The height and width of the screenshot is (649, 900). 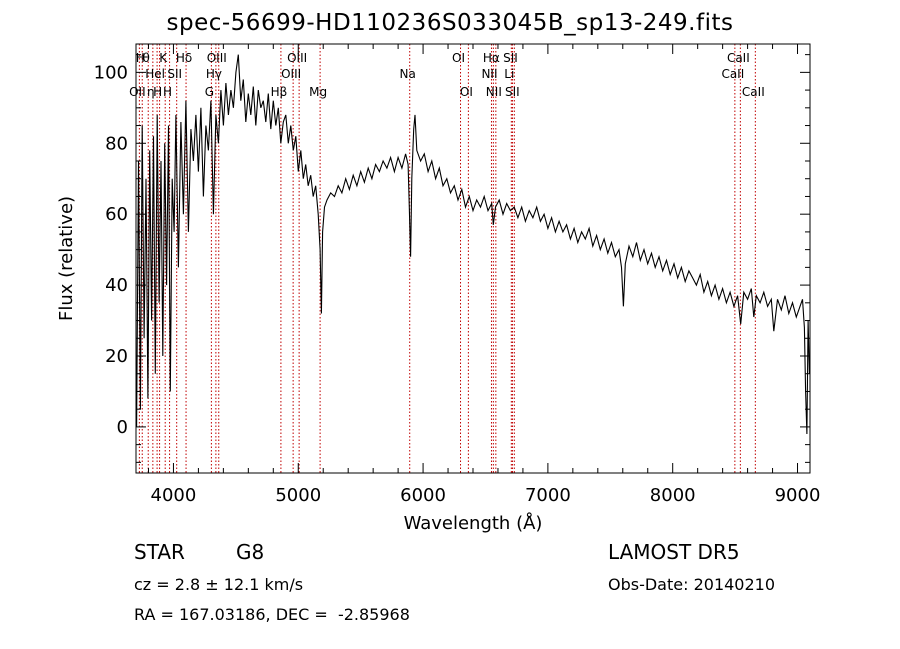 I want to click on y-tick-label: 60, so click(x=116, y=214).